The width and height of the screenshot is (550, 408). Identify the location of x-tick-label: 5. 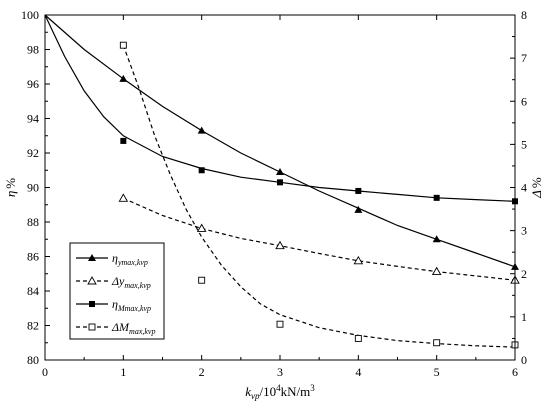
(437, 372).